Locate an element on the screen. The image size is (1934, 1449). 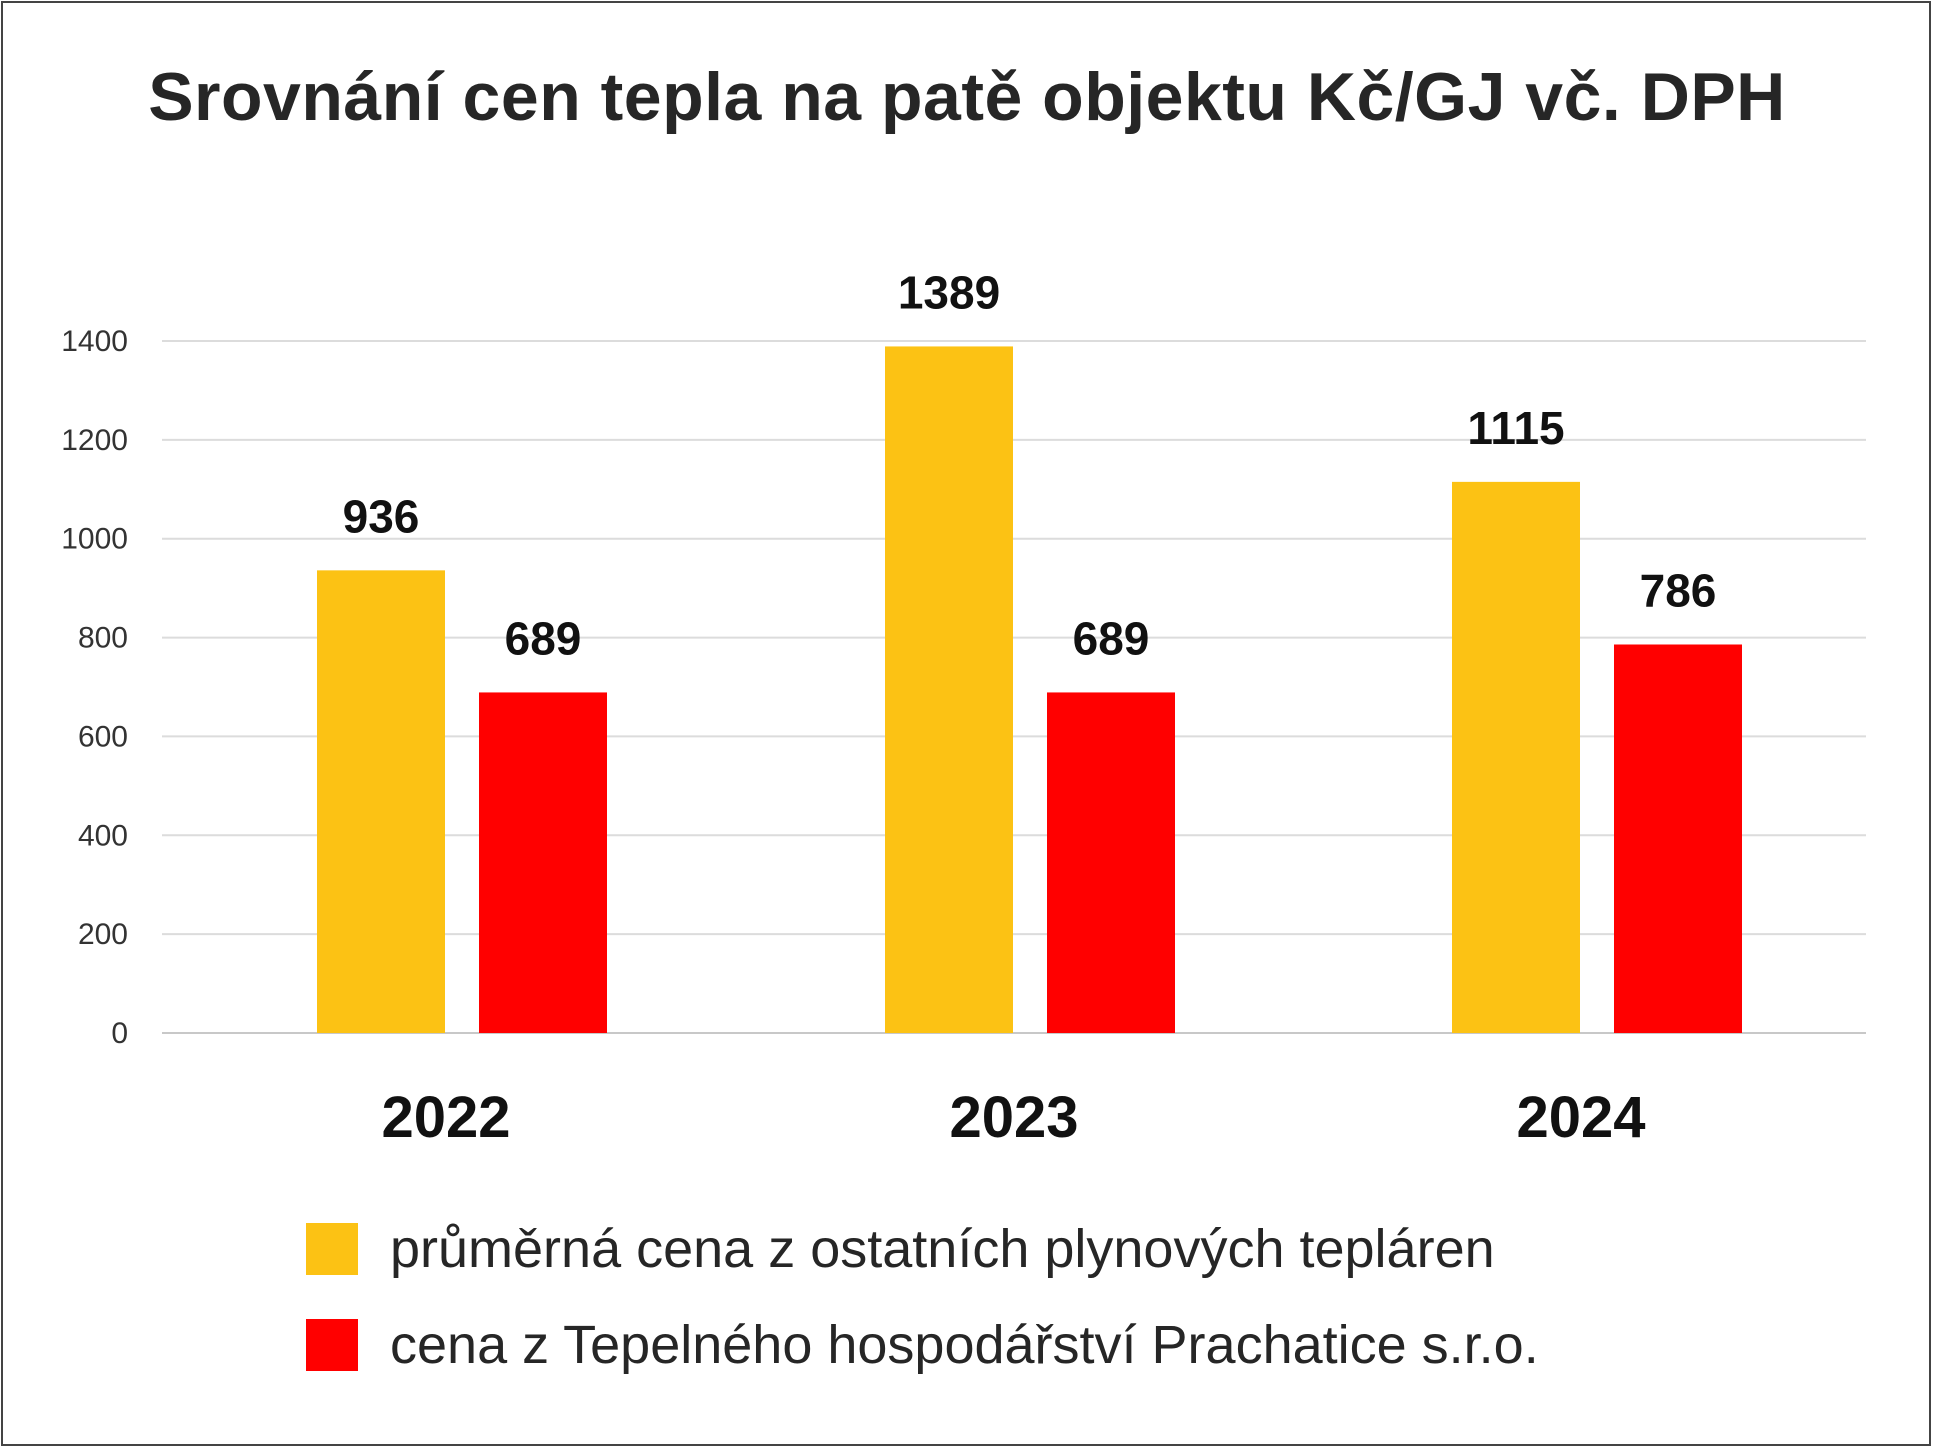
y-tick-label: 1000 is located at coordinates (94, 539).